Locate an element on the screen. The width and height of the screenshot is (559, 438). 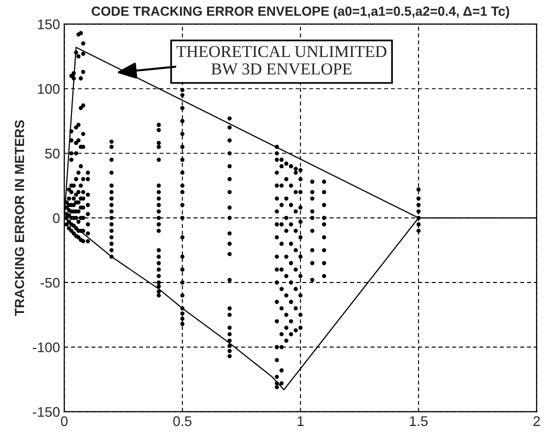
y-tick-label: 0 is located at coordinates (56, 218).